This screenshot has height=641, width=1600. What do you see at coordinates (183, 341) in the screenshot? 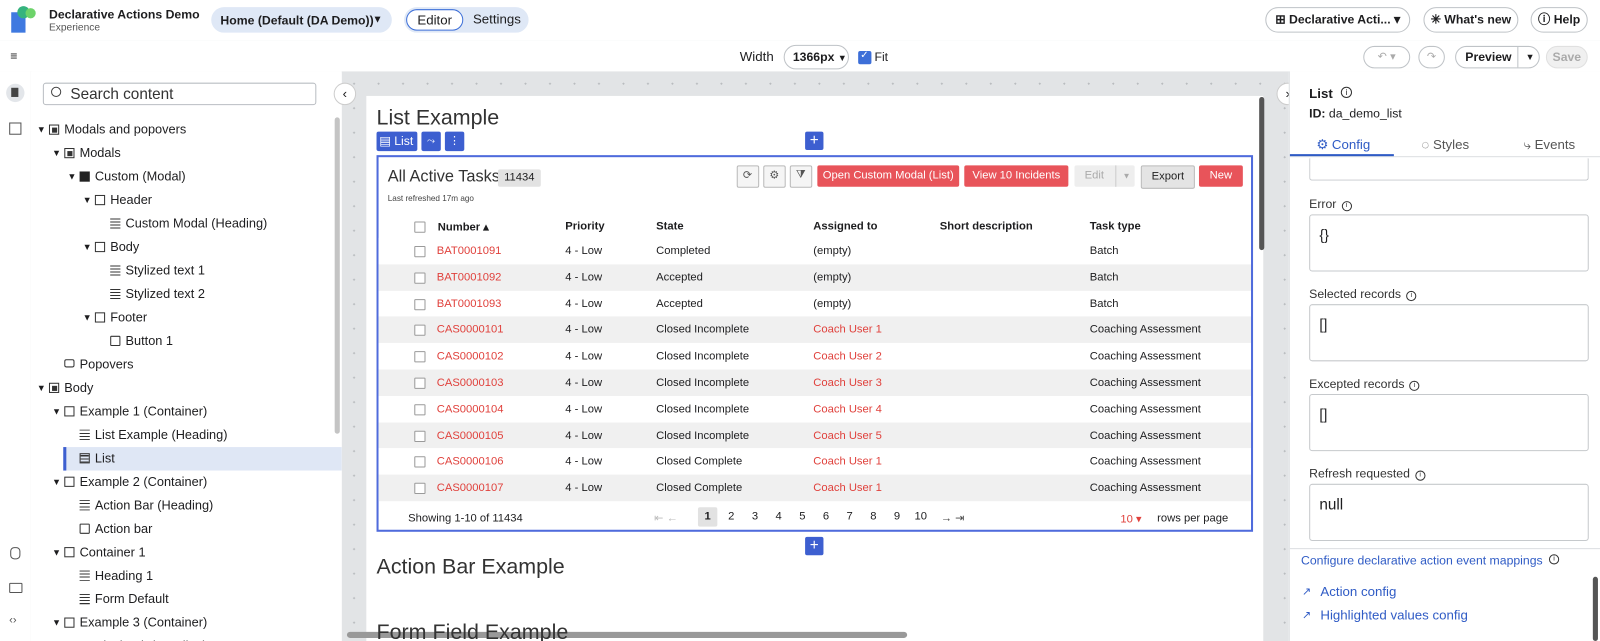
I see `tree-item: Button 1` at bounding box center [183, 341].